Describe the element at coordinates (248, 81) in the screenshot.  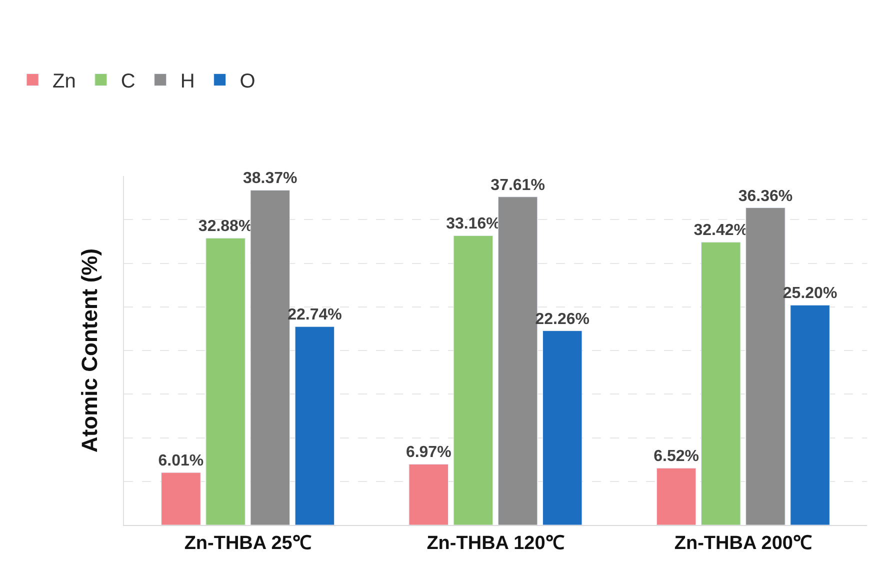
I see `legend-label: O` at that location.